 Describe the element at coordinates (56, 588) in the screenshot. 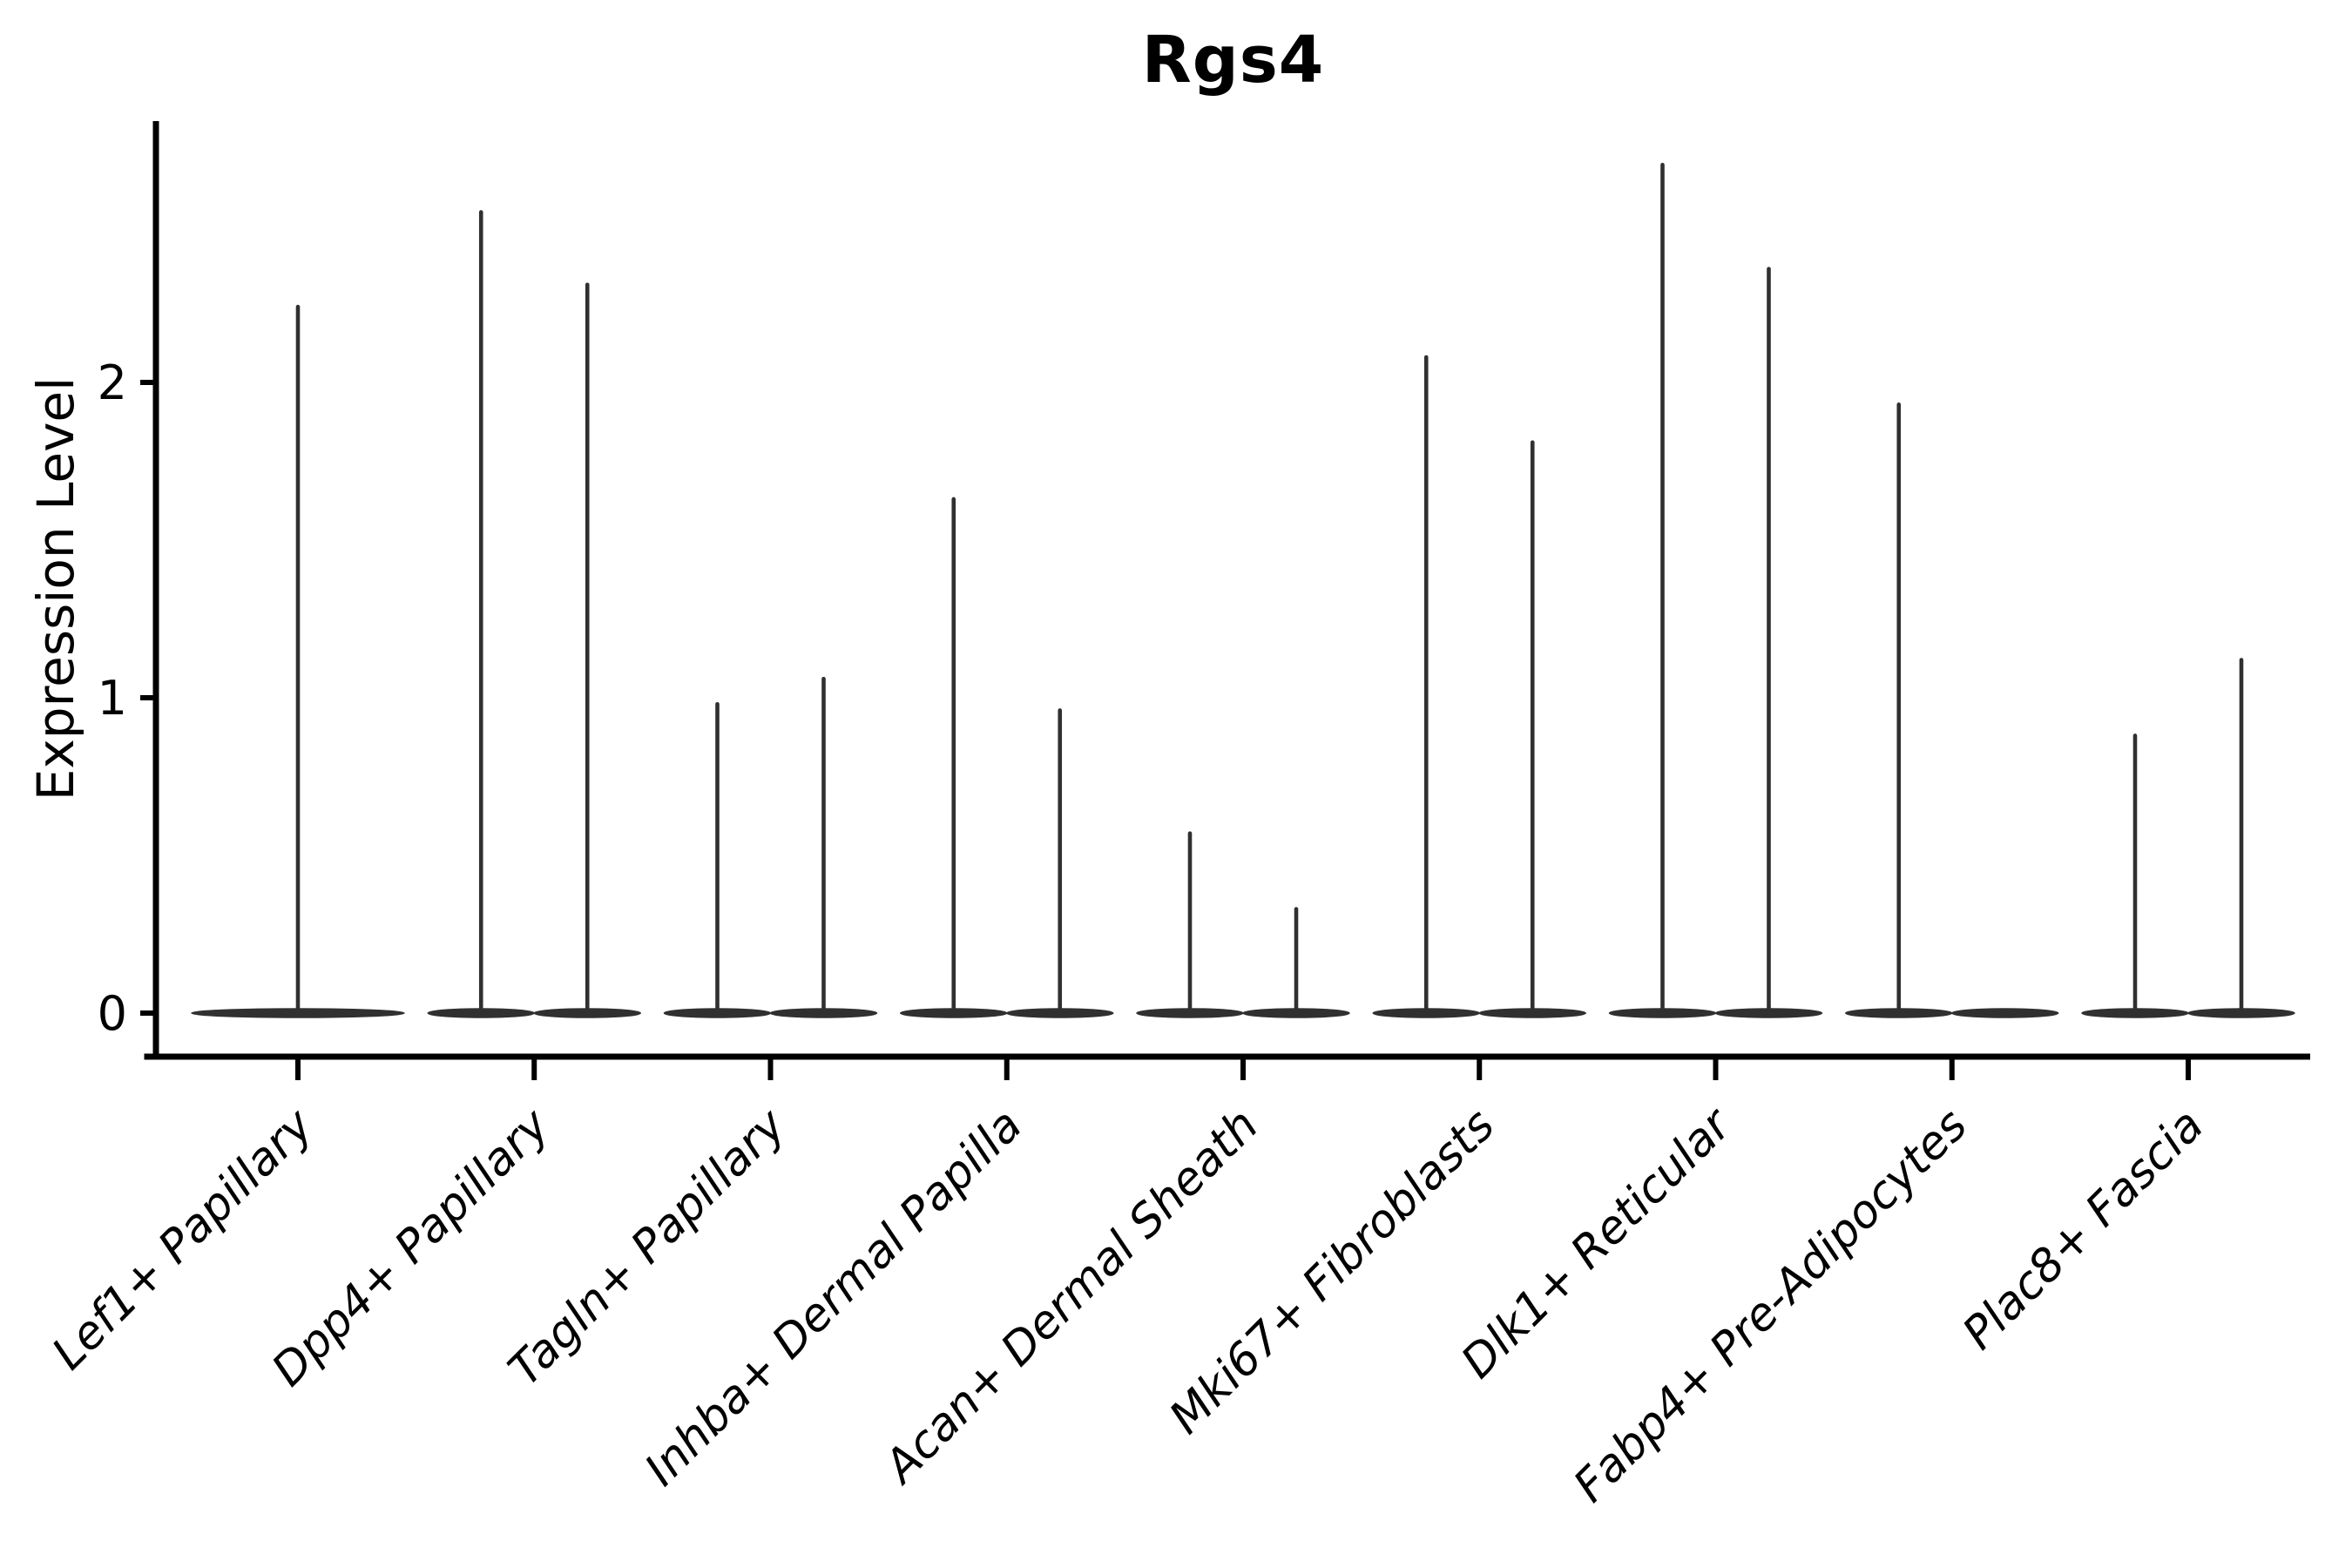

I see `y-axis-title: Expression Level` at that location.